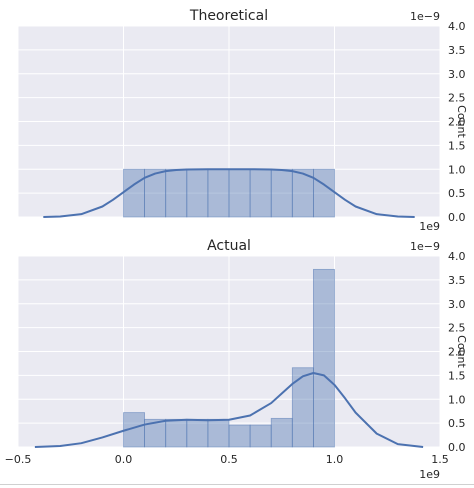  Describe the element at coordinates (237, 484) in the screenshot. I see `bottom-divider` at that location.